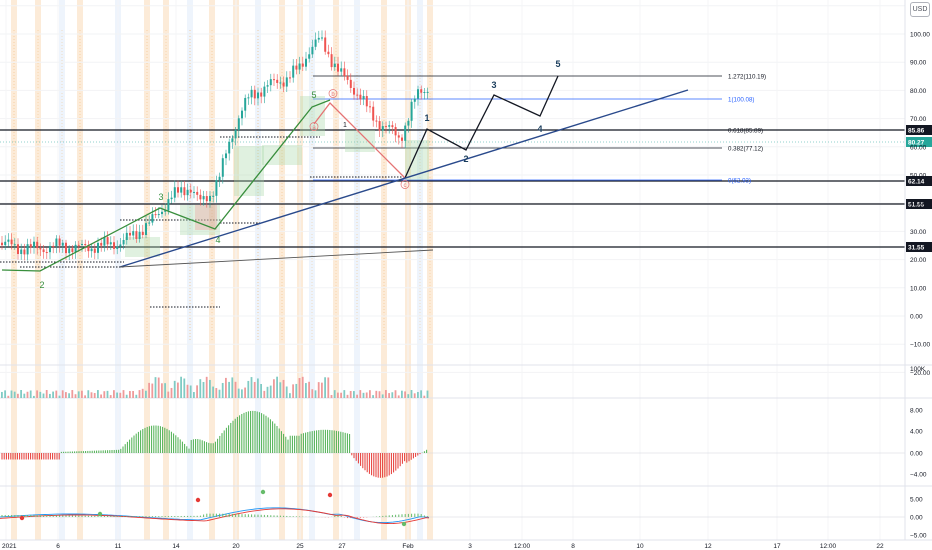  I want to click on oscillator-tick: −5.00, so click(918, 536).